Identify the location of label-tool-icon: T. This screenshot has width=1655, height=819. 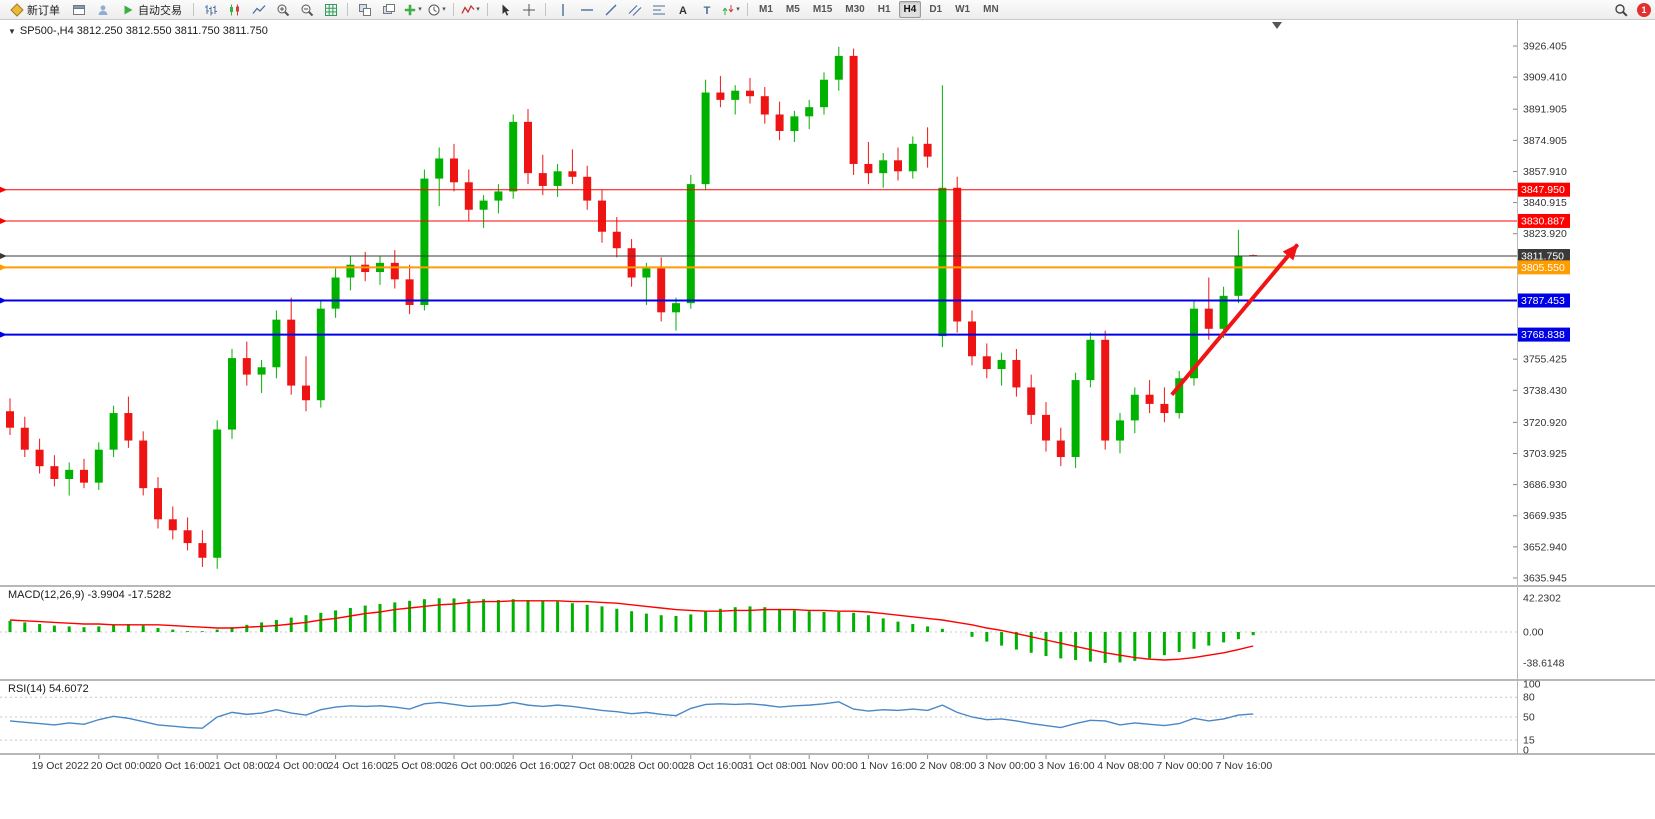
(706, 9).